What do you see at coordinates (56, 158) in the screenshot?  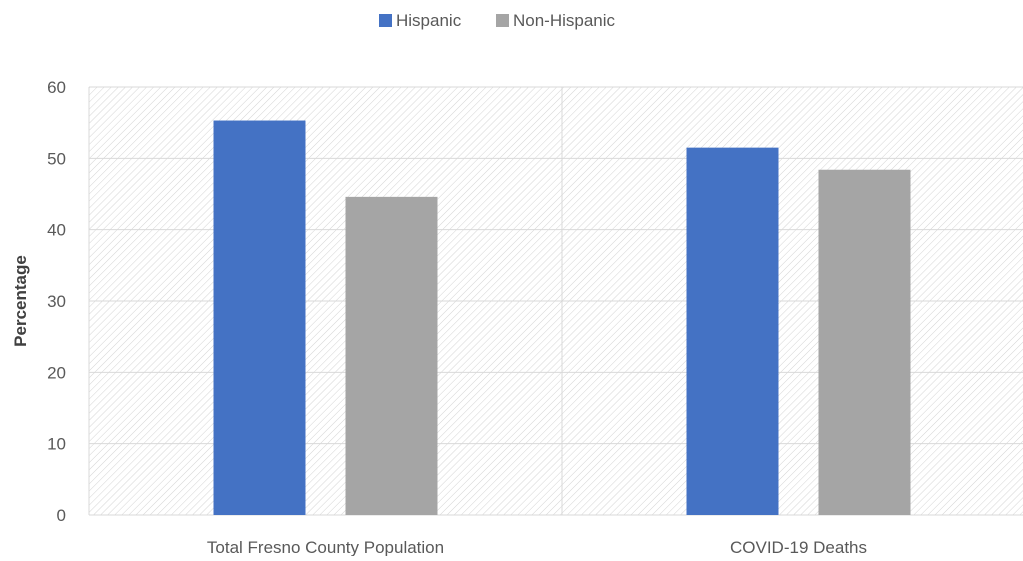 I see `y-tick-label: 50` at bounding box center [56, 158].